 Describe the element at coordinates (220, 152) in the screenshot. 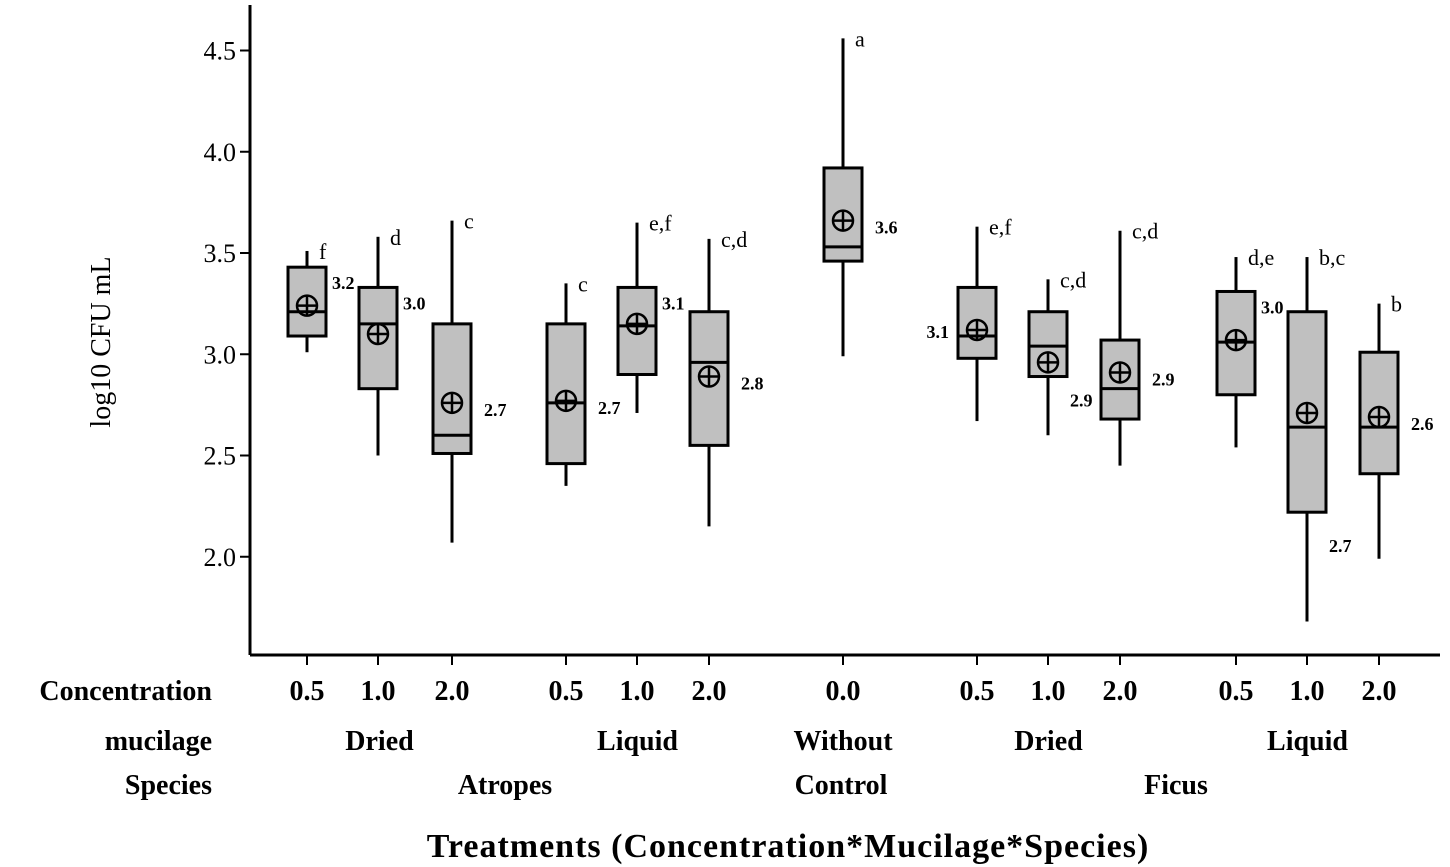

I see `y-tick-label: 4.0` at that location.